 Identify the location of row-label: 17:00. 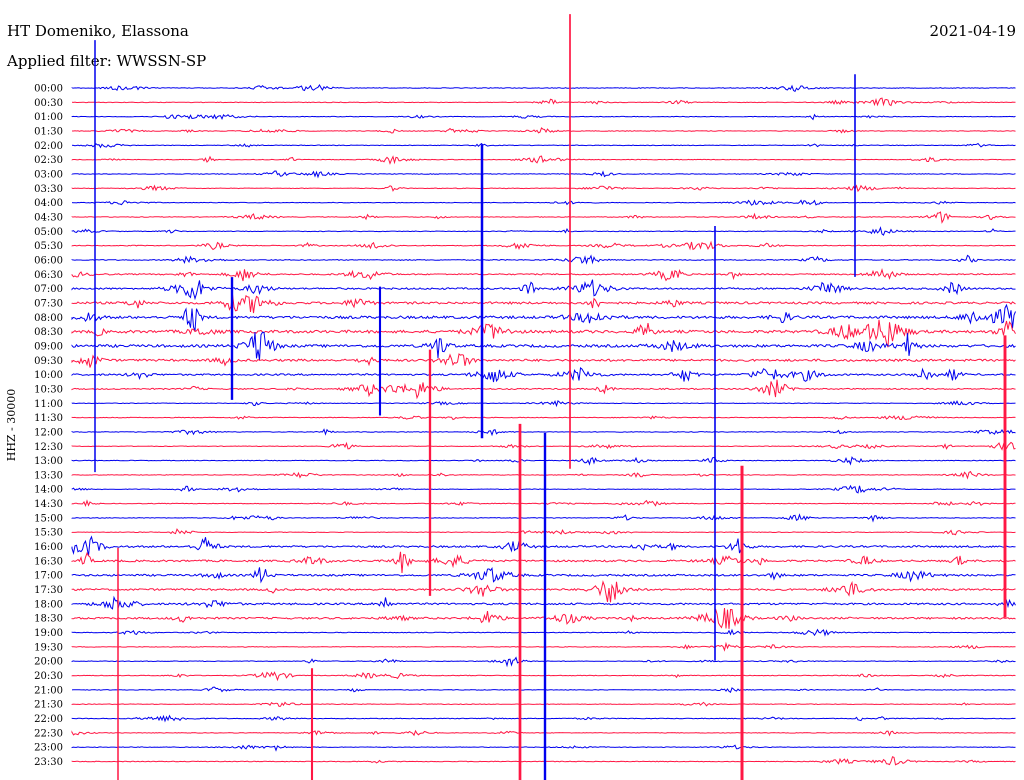
(48, 576).